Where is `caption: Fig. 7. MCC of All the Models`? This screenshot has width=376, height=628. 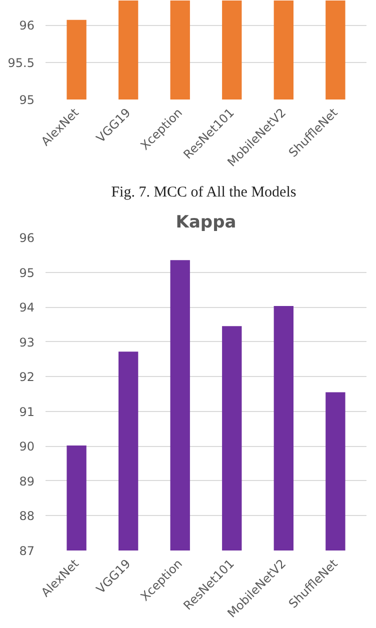 caption: Fig. 7. MCC of All the Models is located at coordinates (203, 192).